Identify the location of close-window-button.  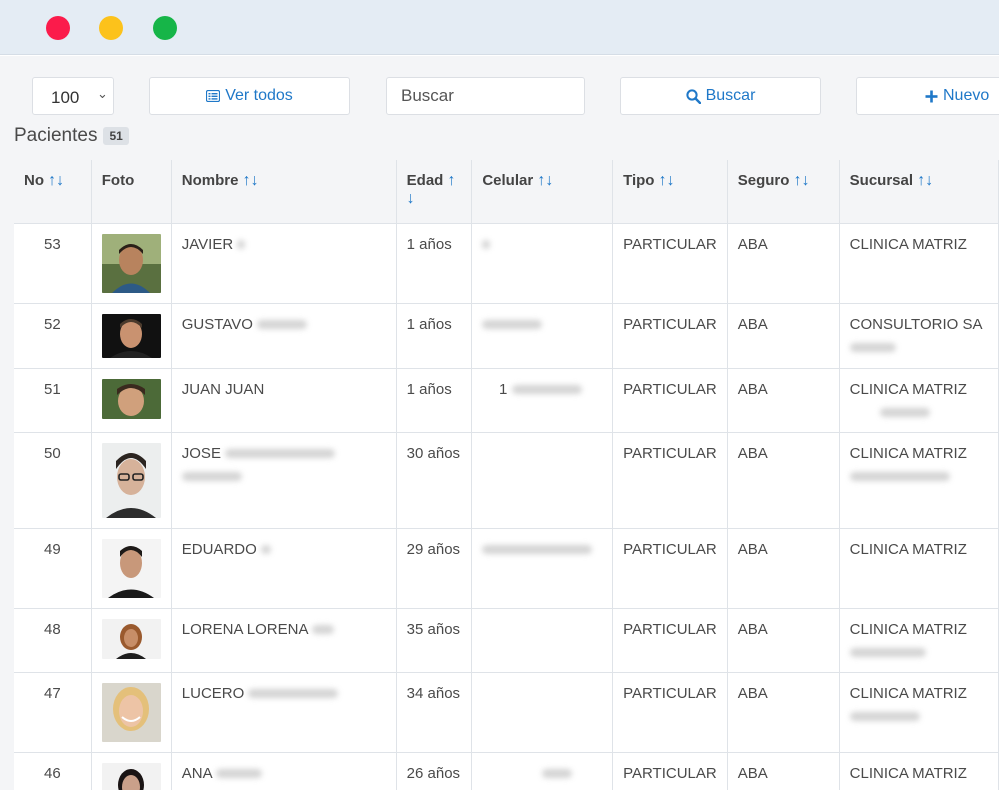
(58, 28).